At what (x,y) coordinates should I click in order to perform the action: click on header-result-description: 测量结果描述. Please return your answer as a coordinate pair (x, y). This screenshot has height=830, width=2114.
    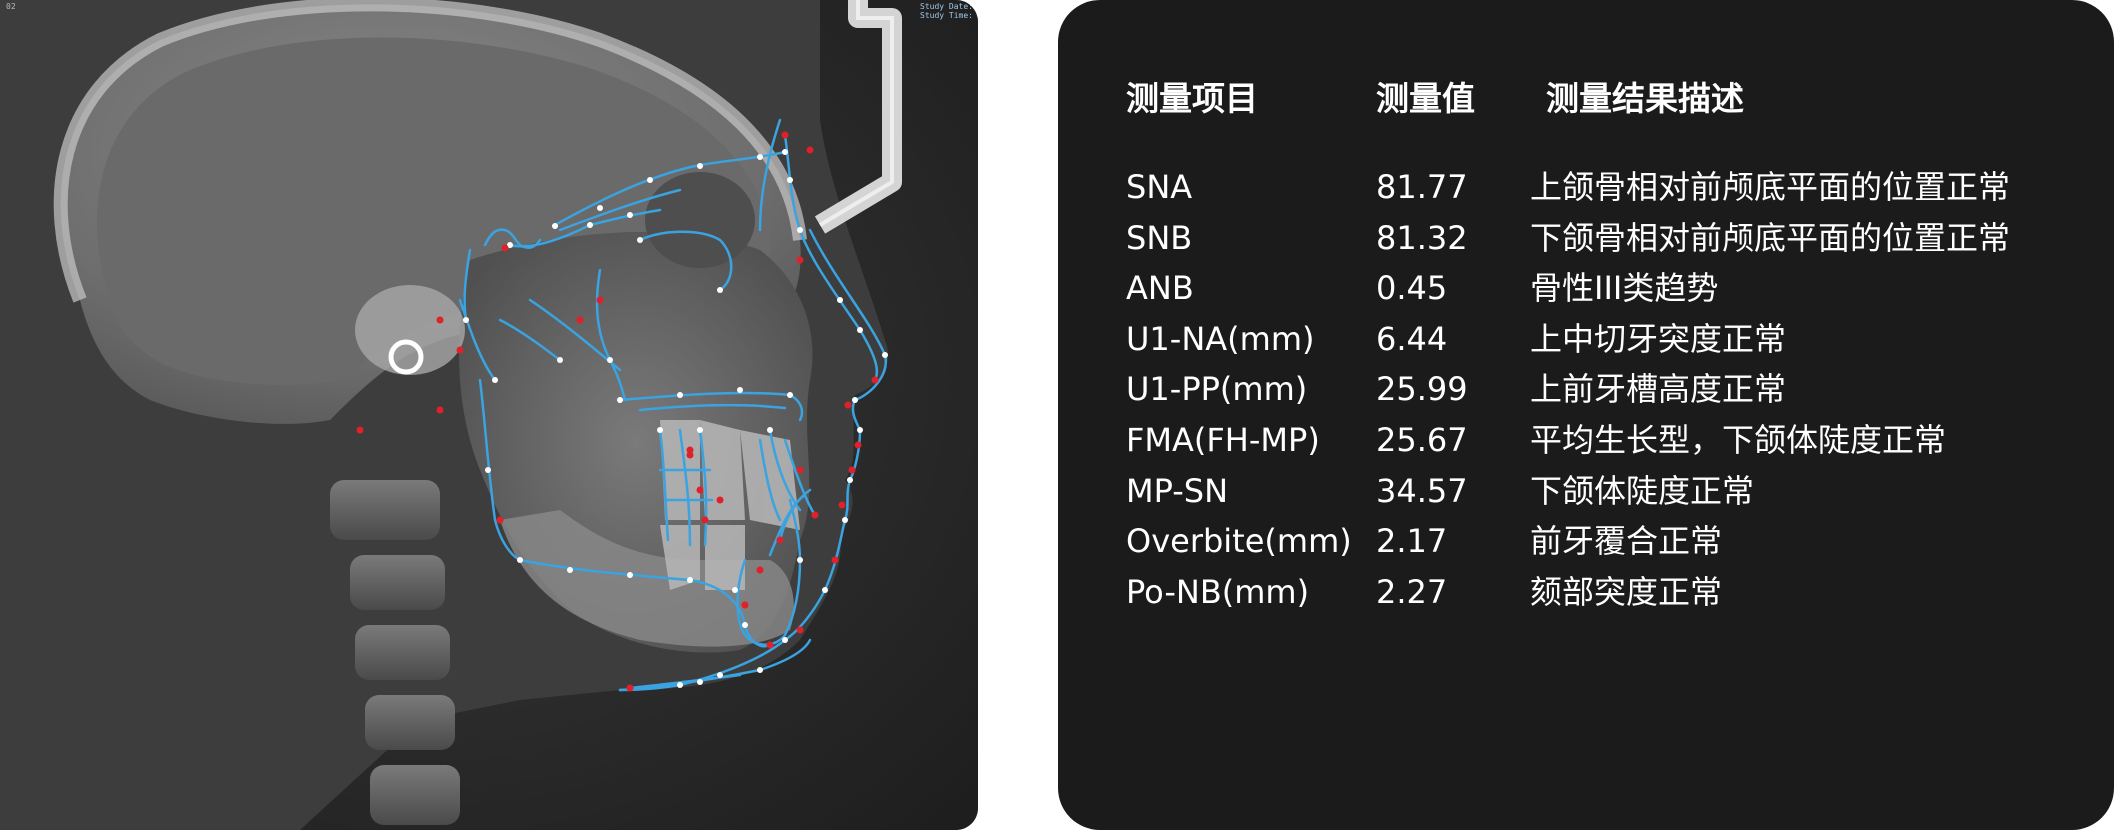
    Looking at the image, I should click on (1645, 98).